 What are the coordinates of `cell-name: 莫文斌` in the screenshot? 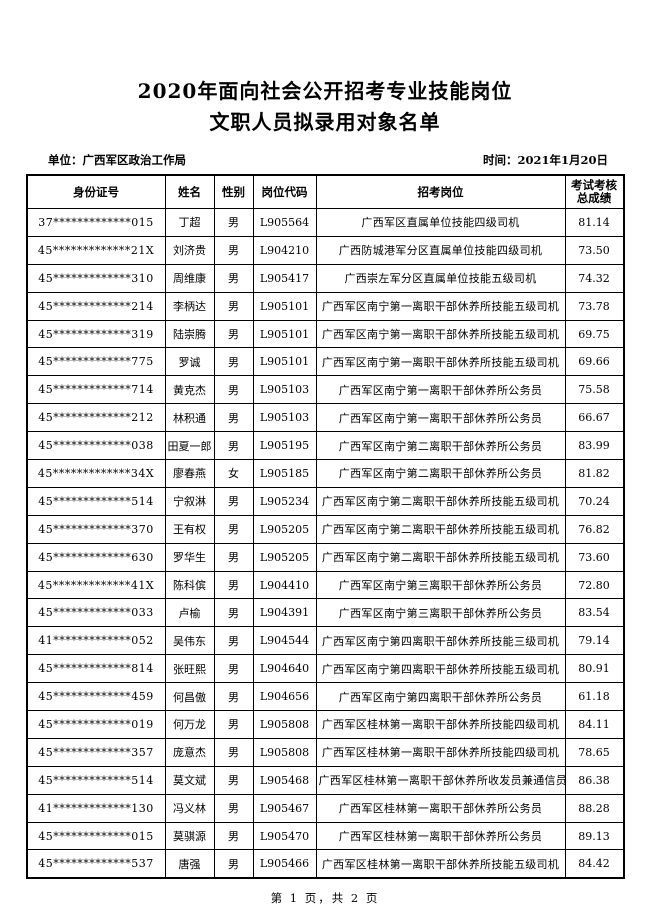 It's located at (189, 780).